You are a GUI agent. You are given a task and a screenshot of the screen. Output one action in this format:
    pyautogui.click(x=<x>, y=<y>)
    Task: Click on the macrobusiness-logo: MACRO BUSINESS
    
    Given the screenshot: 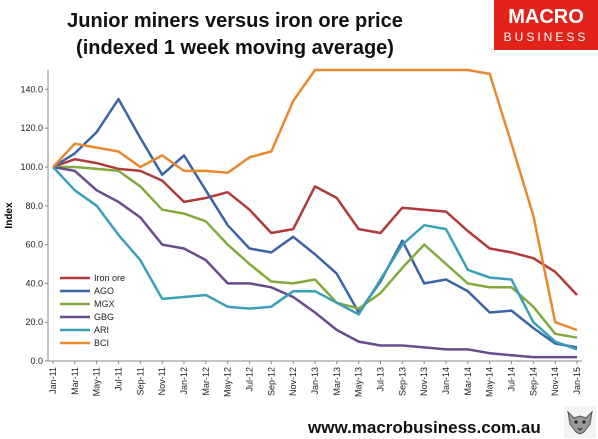 What is the action you would take?
    pyautogui.click(x=546, y=25)
    